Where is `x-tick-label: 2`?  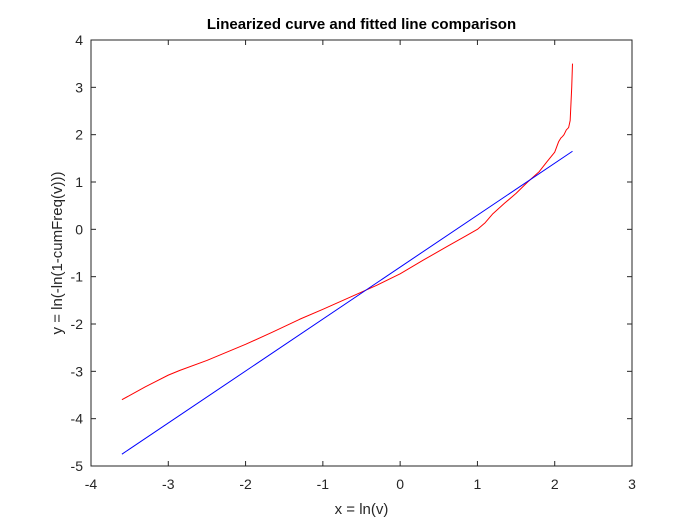
x-tick-label: 2 is located at coordinates (555, 484).